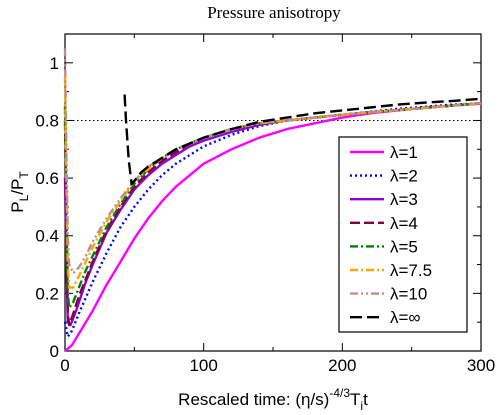 The height and width of the screenshot is (415, 498). What do you see at coordinates (47, 236) in the screenshot?
I see `y-tick-label: 0.4` at bounding box center [47, 236].